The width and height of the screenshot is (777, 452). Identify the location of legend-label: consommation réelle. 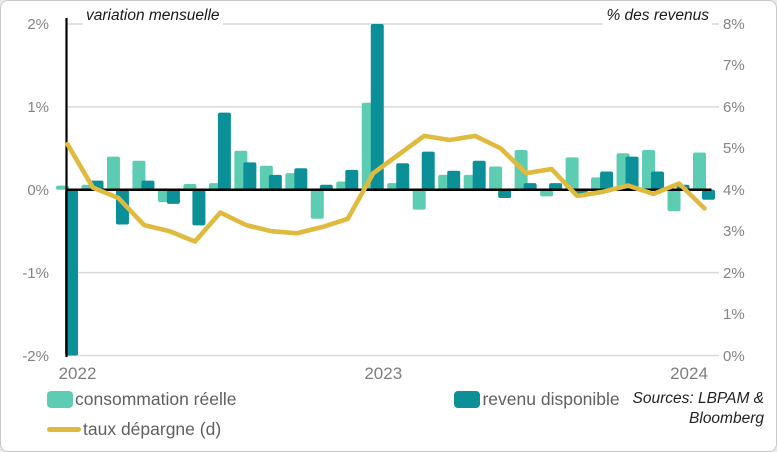
(156, 399).